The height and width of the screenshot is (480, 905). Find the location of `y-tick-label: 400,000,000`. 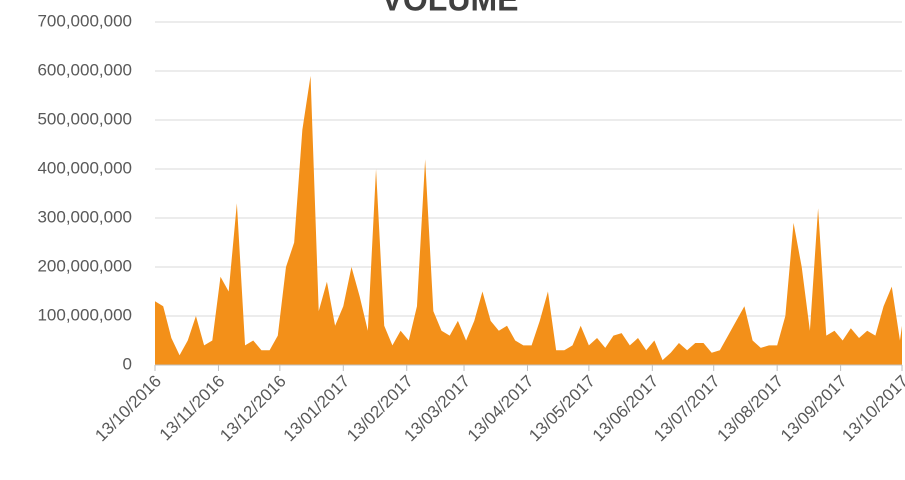

y-tick-label: 400,000,000 is located at coordinates (84, 167).